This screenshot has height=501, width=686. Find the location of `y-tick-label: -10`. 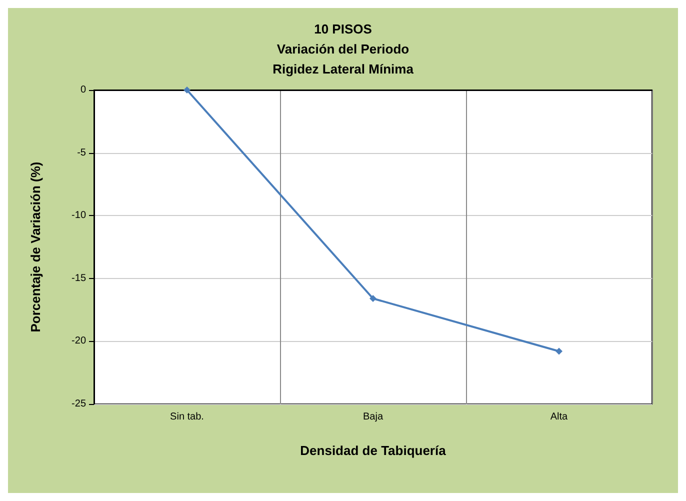

y-tick-label: -10 is located at coordinates (79, 216).